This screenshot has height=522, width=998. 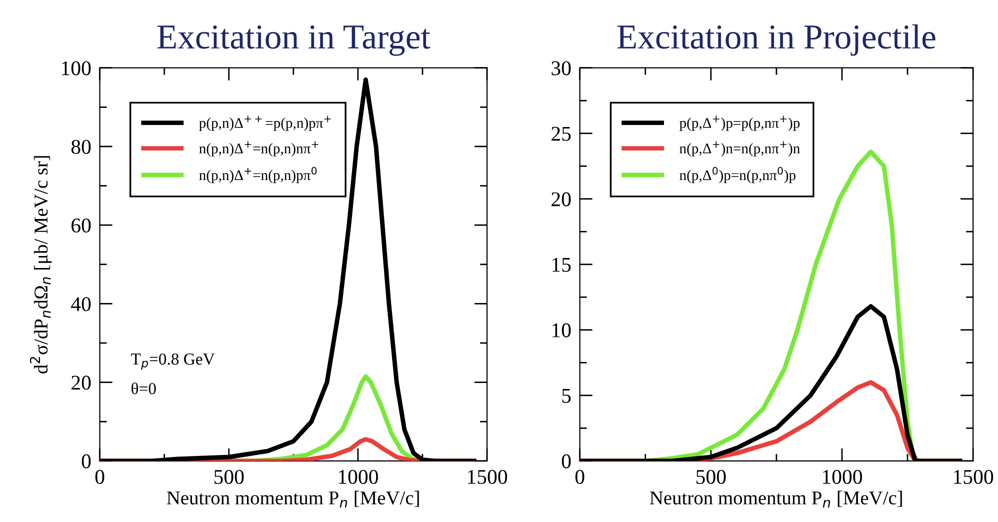 What do you see at coordinates (173, 361) in the screenshot?
I see `annotation: T$_{p}$=0.8 GeV` at bounding box center [173, 361].